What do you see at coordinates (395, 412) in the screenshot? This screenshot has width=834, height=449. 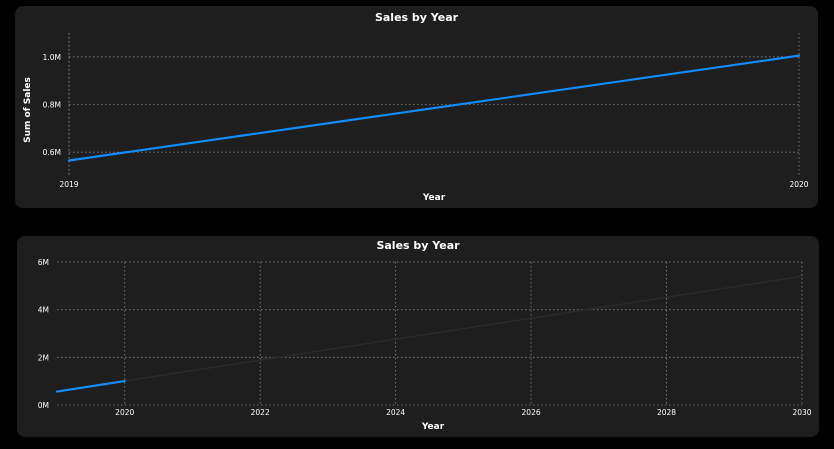 I see `x-tick-label: 2024` at bounding box center [395, 412].